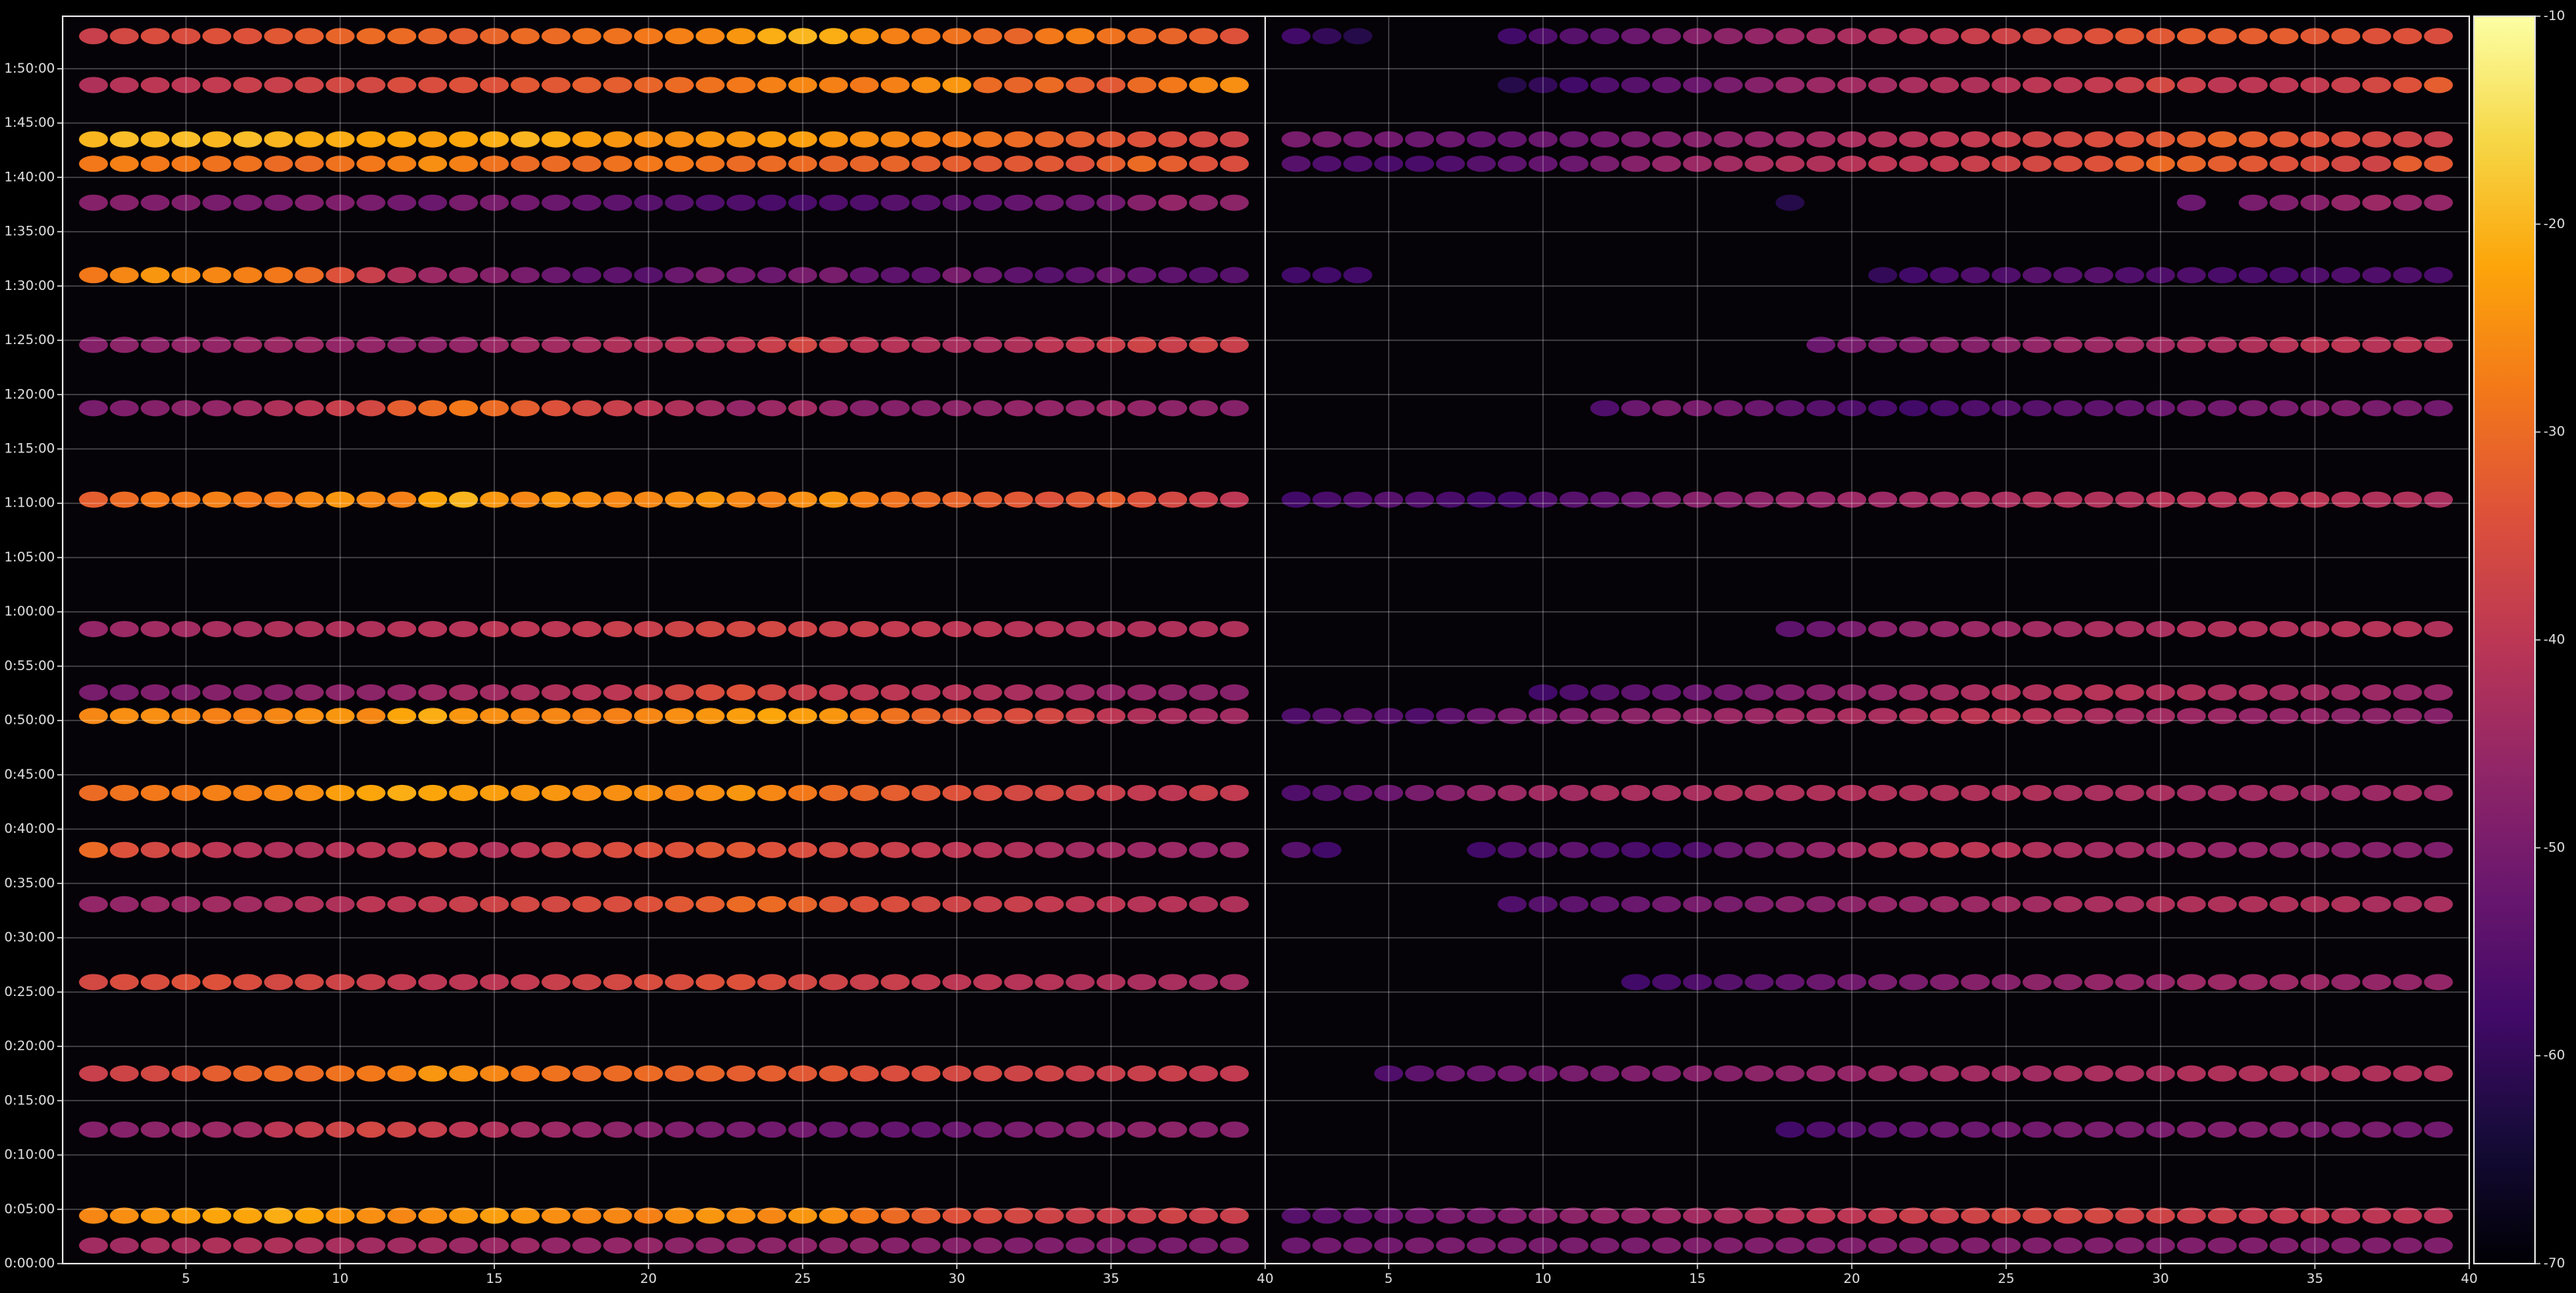  I want to click on colorbar-gradient, so click(2505, 639).